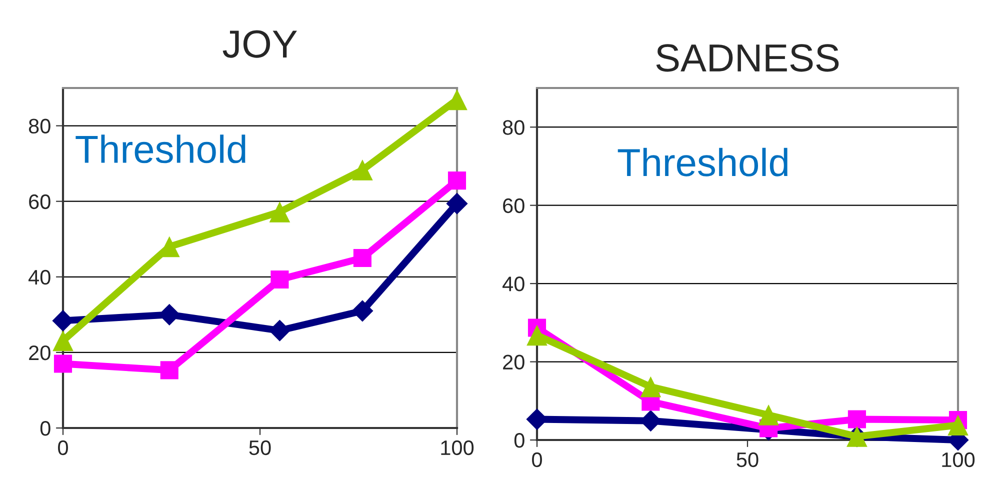 The width and height of the screenshot is (990, 481). What do you see at coordinates (45, 428) in the screenshot?
I see `y-tick-label: 0` at bounding box center [45, 428].